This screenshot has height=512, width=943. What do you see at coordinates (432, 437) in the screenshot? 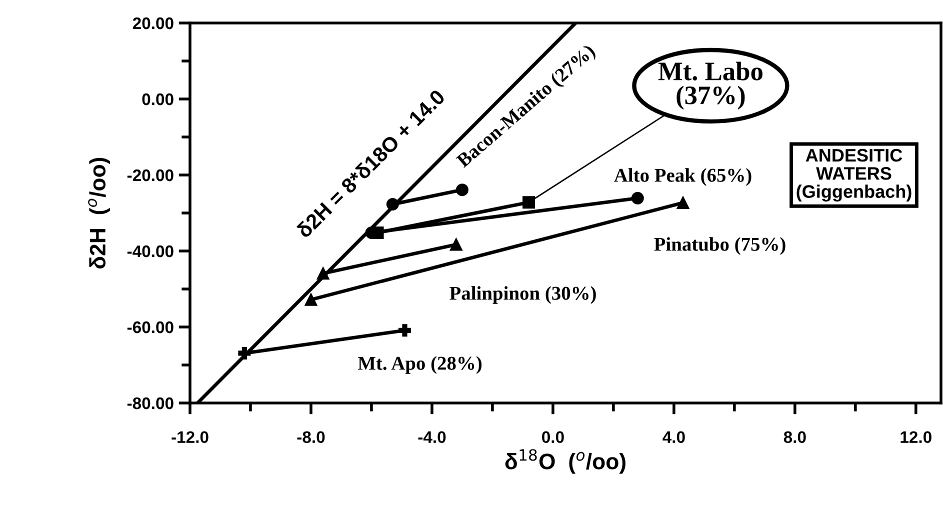
I see `x-tick-label: -4.0` at bounding box center [432, 437].